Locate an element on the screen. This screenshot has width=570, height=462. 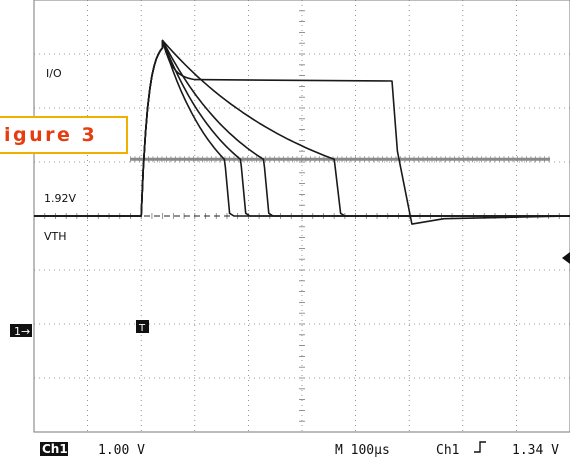
vth-label: VTH is located at coordinates (55, 236).